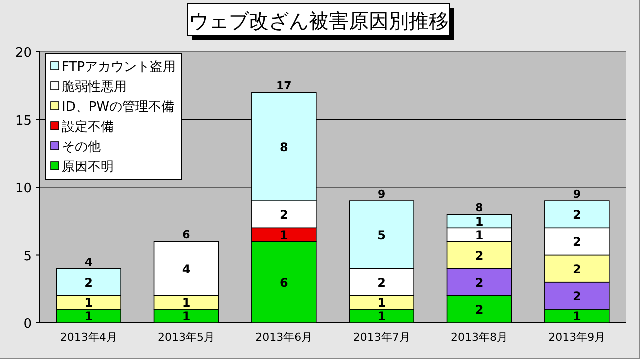 This screenshot has width=640, height=359. I want to click on legend-label: その他, so click(81, 147).